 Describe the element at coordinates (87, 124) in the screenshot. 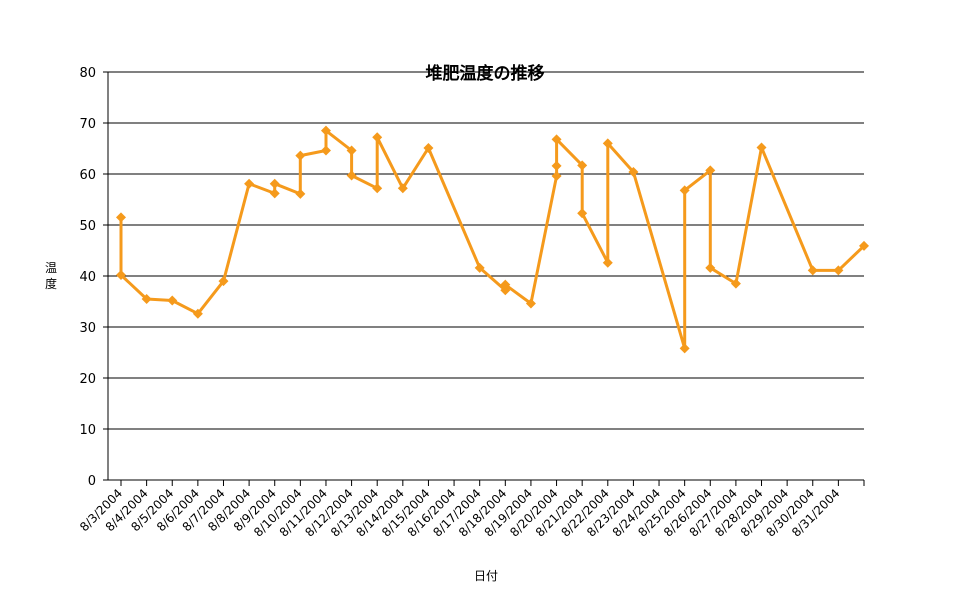

I see `y-tick-label: 70` at that location.